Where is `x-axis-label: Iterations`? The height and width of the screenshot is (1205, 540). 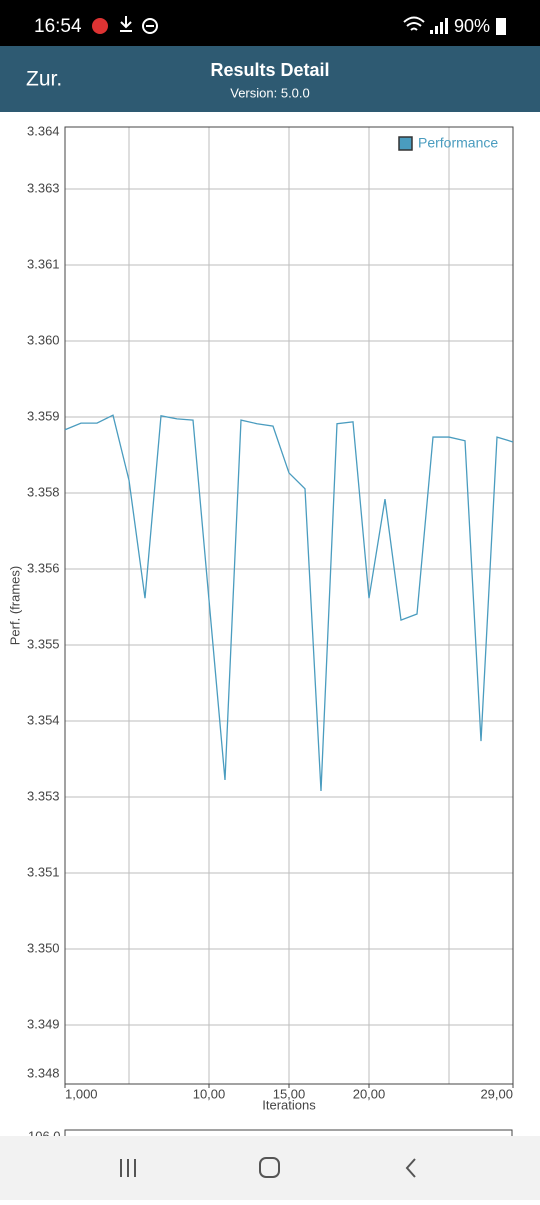
x-axis-label: Iterations is located at coordinates (289, 1104).